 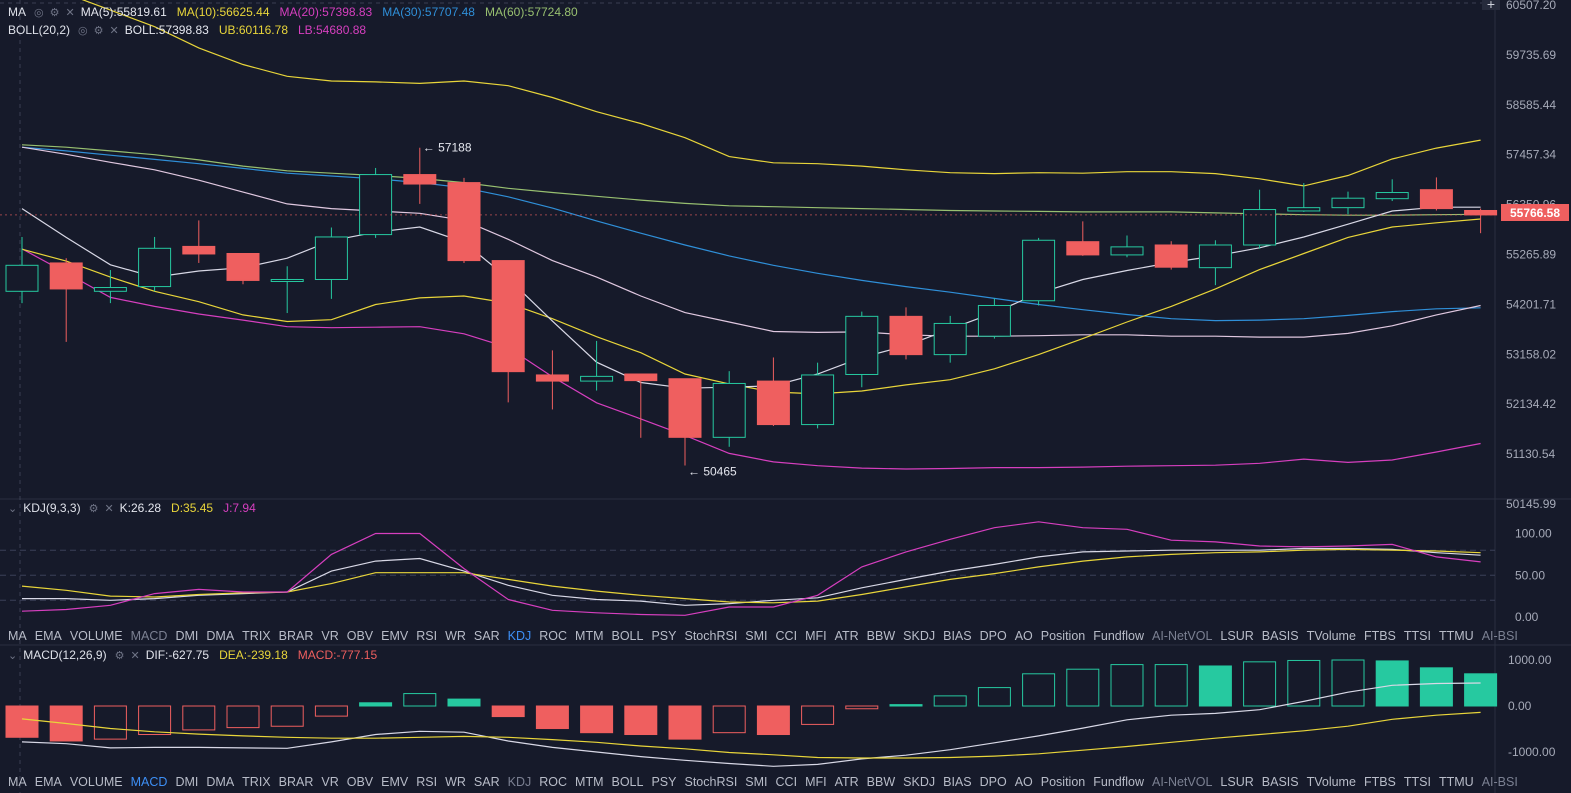 What do you see at coordinates (140, 508) in the screenshot?
I see `kdj-k-value: K:26.28` at bounding box center [140, 508].